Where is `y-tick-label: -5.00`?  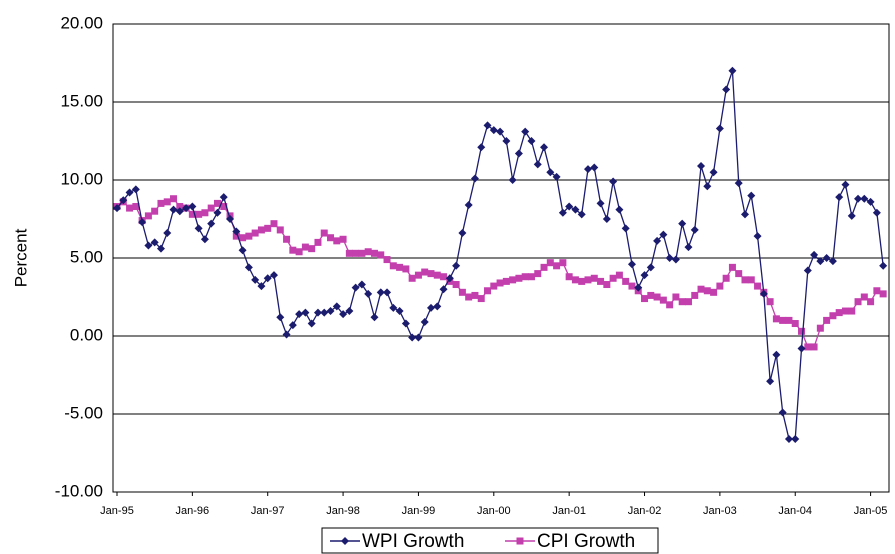 y-tick-label: -5.00 is located at coordinates (83, 412).